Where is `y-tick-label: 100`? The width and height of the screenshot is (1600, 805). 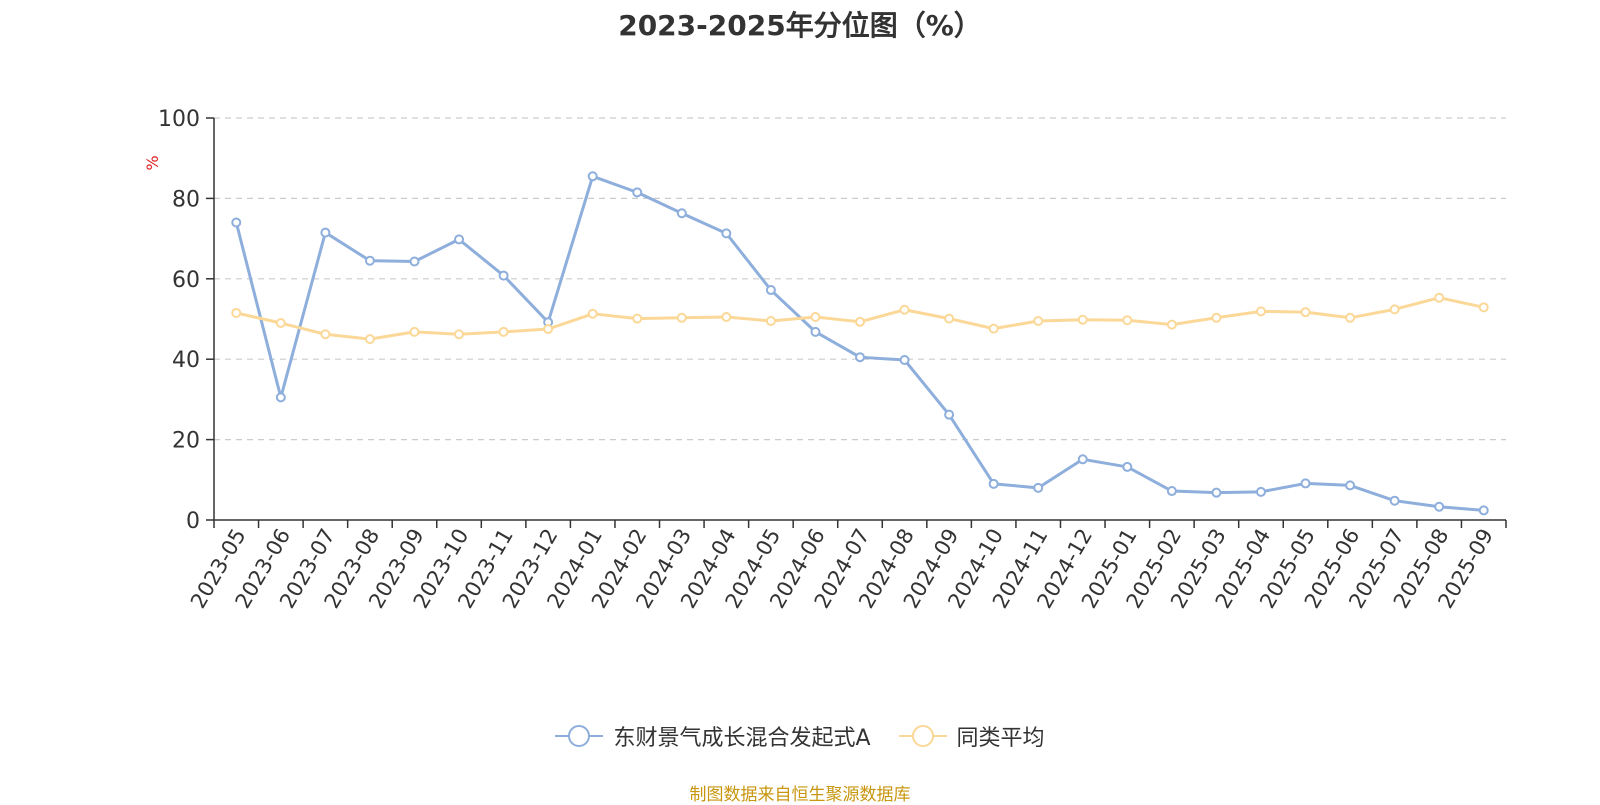 y-tick-label: 100 is located at coordinates (179, 119).